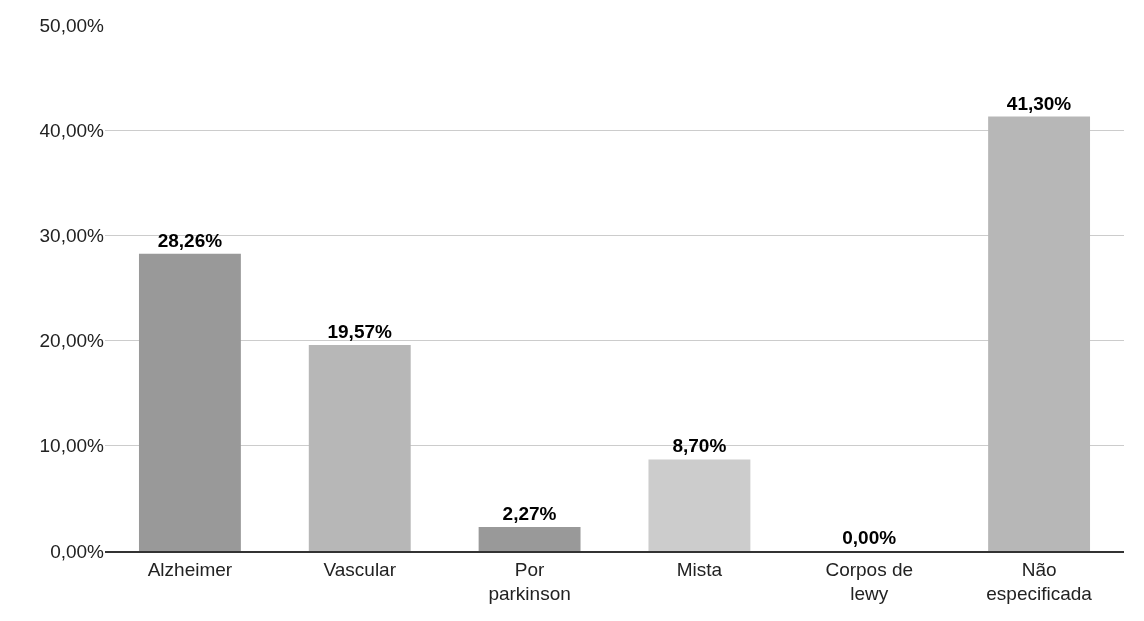 The image size is (1144, 621). What do you see at coordinates (72, 25) in the screenshot?
I see `y-tick-label: 50,00%` at bounding box center [72, 25].